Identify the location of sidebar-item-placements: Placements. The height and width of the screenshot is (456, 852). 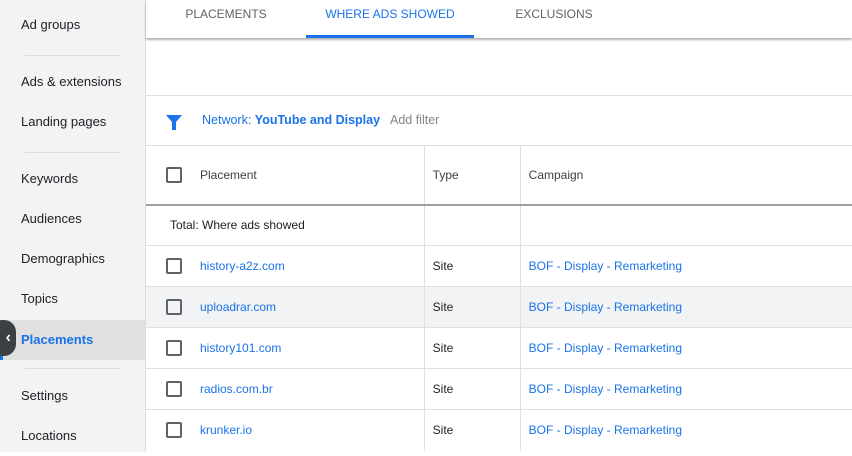
(72, 340).